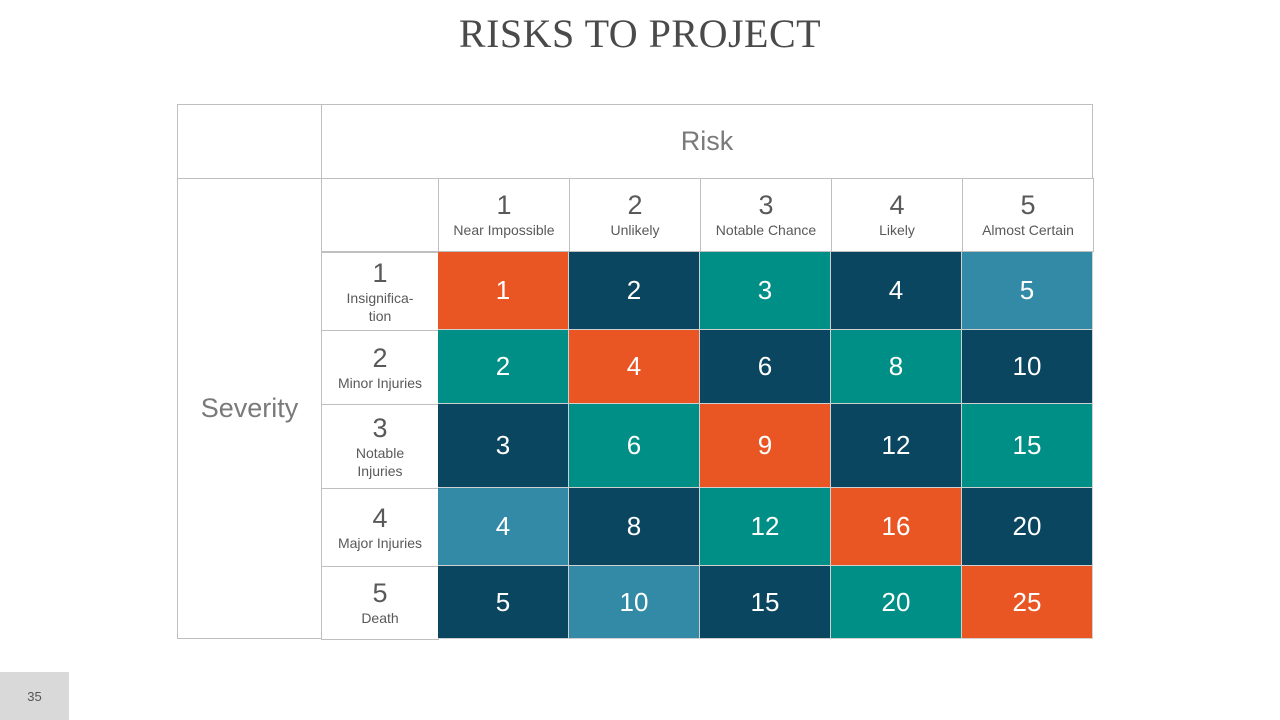  I want to click on risk-score-cell: 9, so click(765, 446).